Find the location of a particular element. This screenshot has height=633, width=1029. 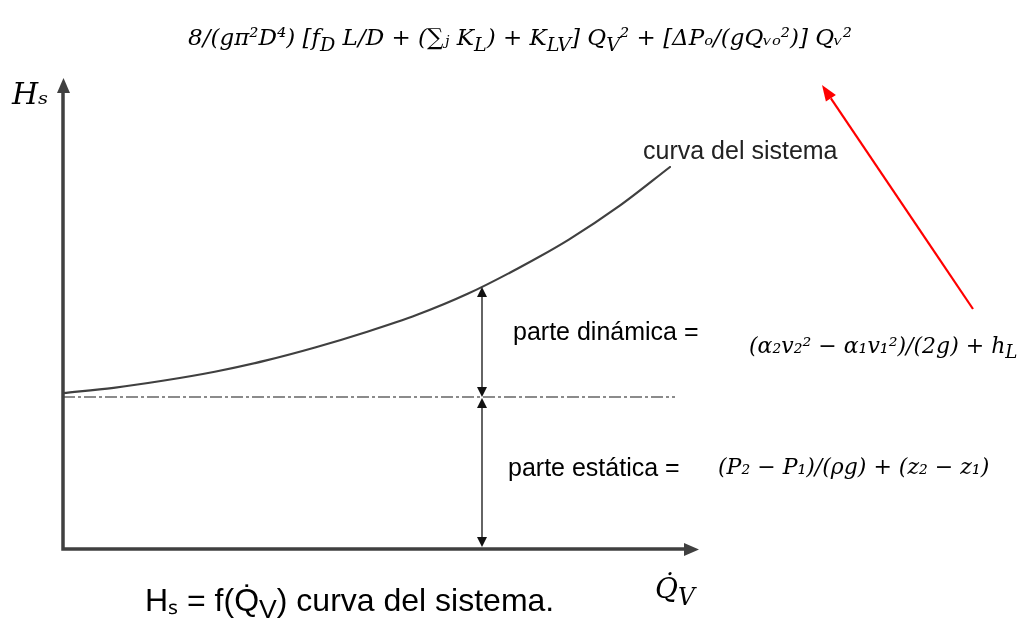

chart-title: 8/(gπ²D⁴) [f$_{D}$ L/D + (∑ⱼ K$_{L}$) + K$_{LV}$] Q$_{V}$² + [ΔPₒ/(gQᵥₒ²)] Qᵥ² is located at coordinates (520, 40).